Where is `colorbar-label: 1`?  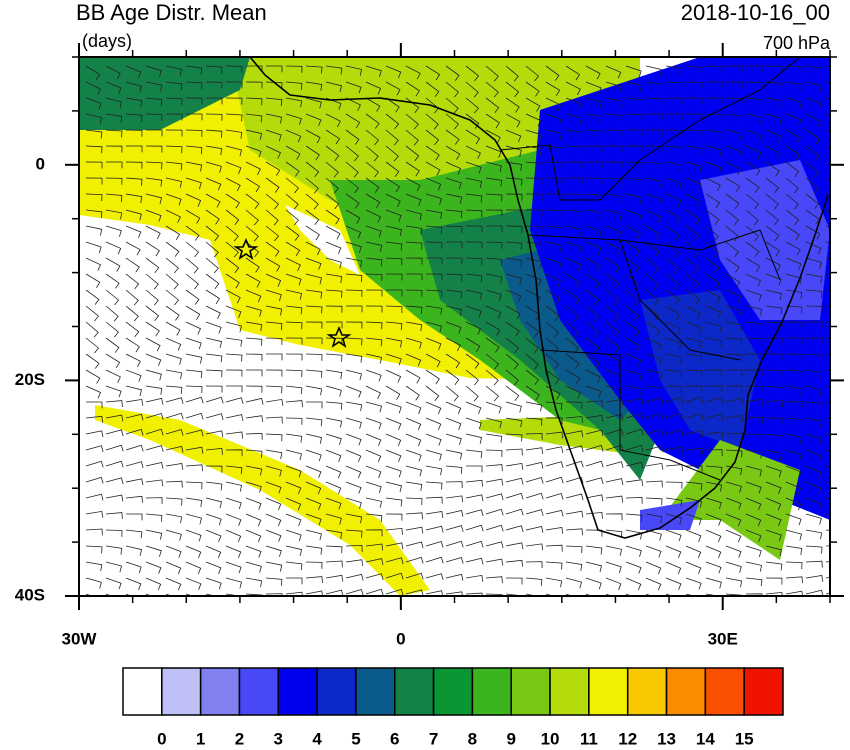 colorbar-label: 1 is located at coordinates (200, 738).